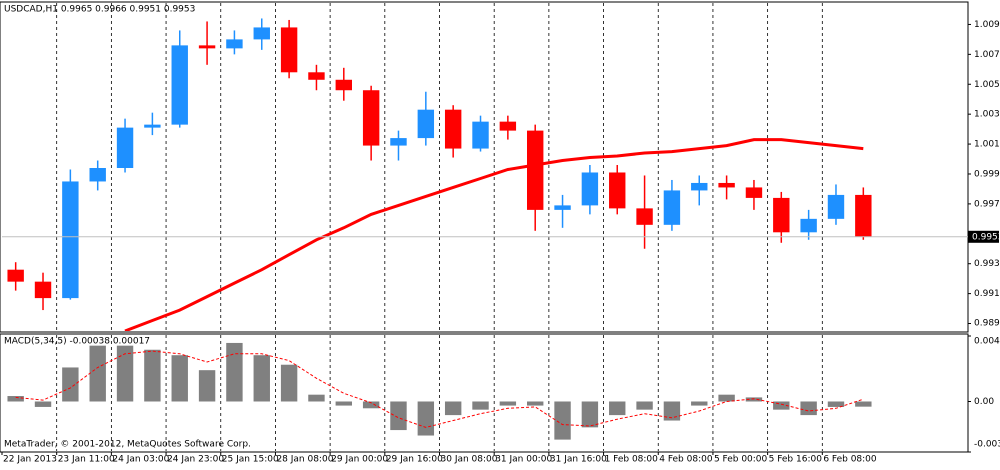 This screenshot has height=470, width=1000. Describe the element at coordinates (987, 294) in the screenshot. I see `y-tick-label: 0.9915` at that location.